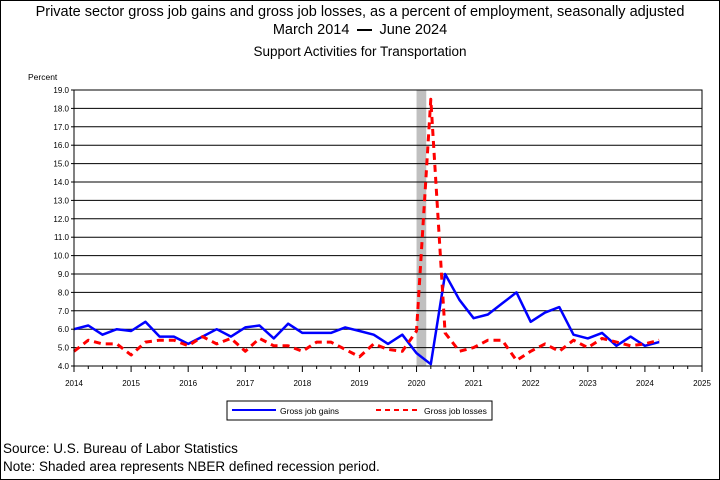  Describe the element at coordinates (702, 383) in the screenshot. I see `x-tick-label: 2025` at that location.